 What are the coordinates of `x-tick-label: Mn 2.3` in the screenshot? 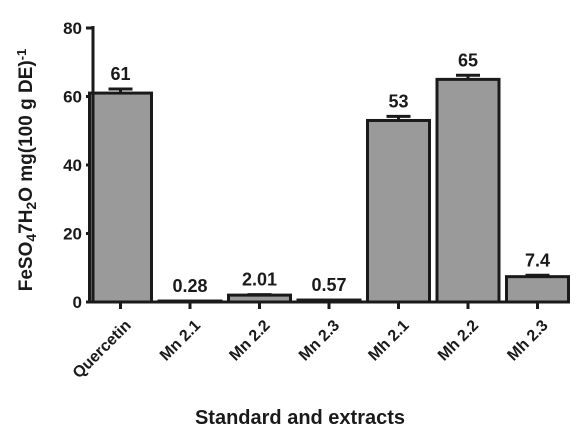 It's located at (319, 340).